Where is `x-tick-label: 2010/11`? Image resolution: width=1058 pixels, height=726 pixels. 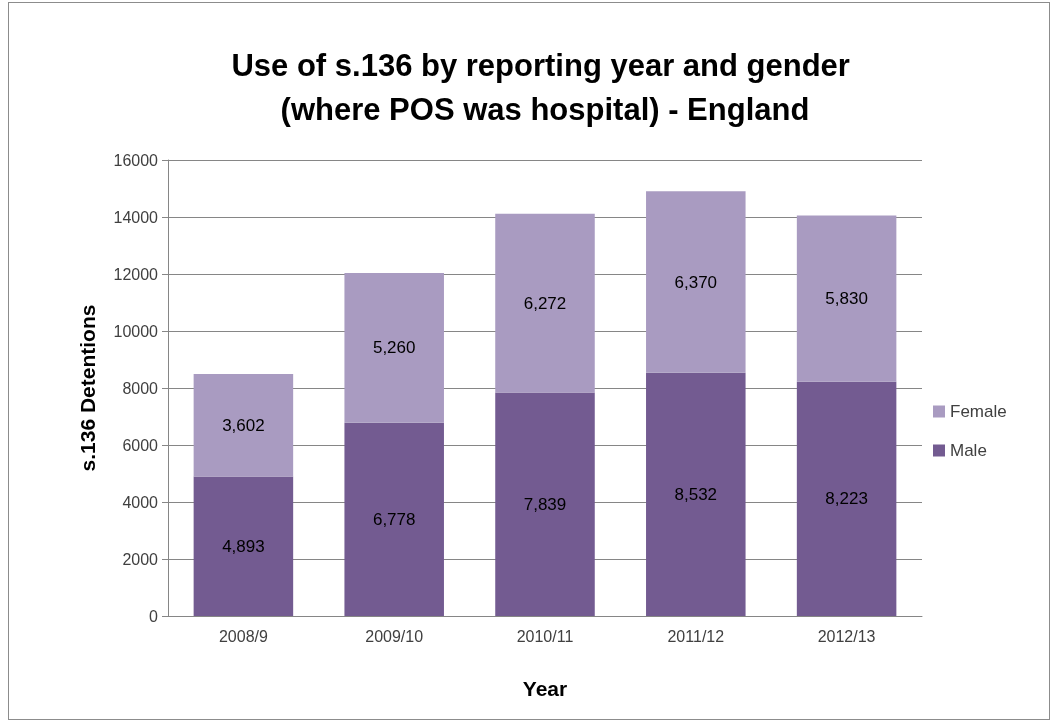 x-tick-label: 2010/11 is located at coordinates (545, 636).